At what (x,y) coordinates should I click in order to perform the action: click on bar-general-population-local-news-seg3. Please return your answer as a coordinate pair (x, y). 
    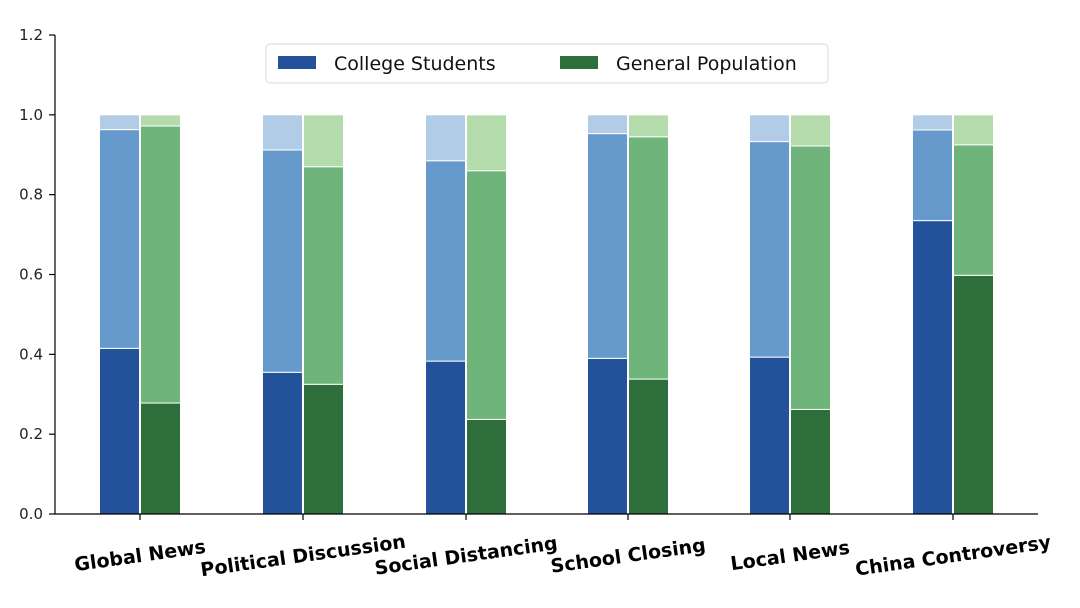
    Looking at the image, I should click on (810, 130).